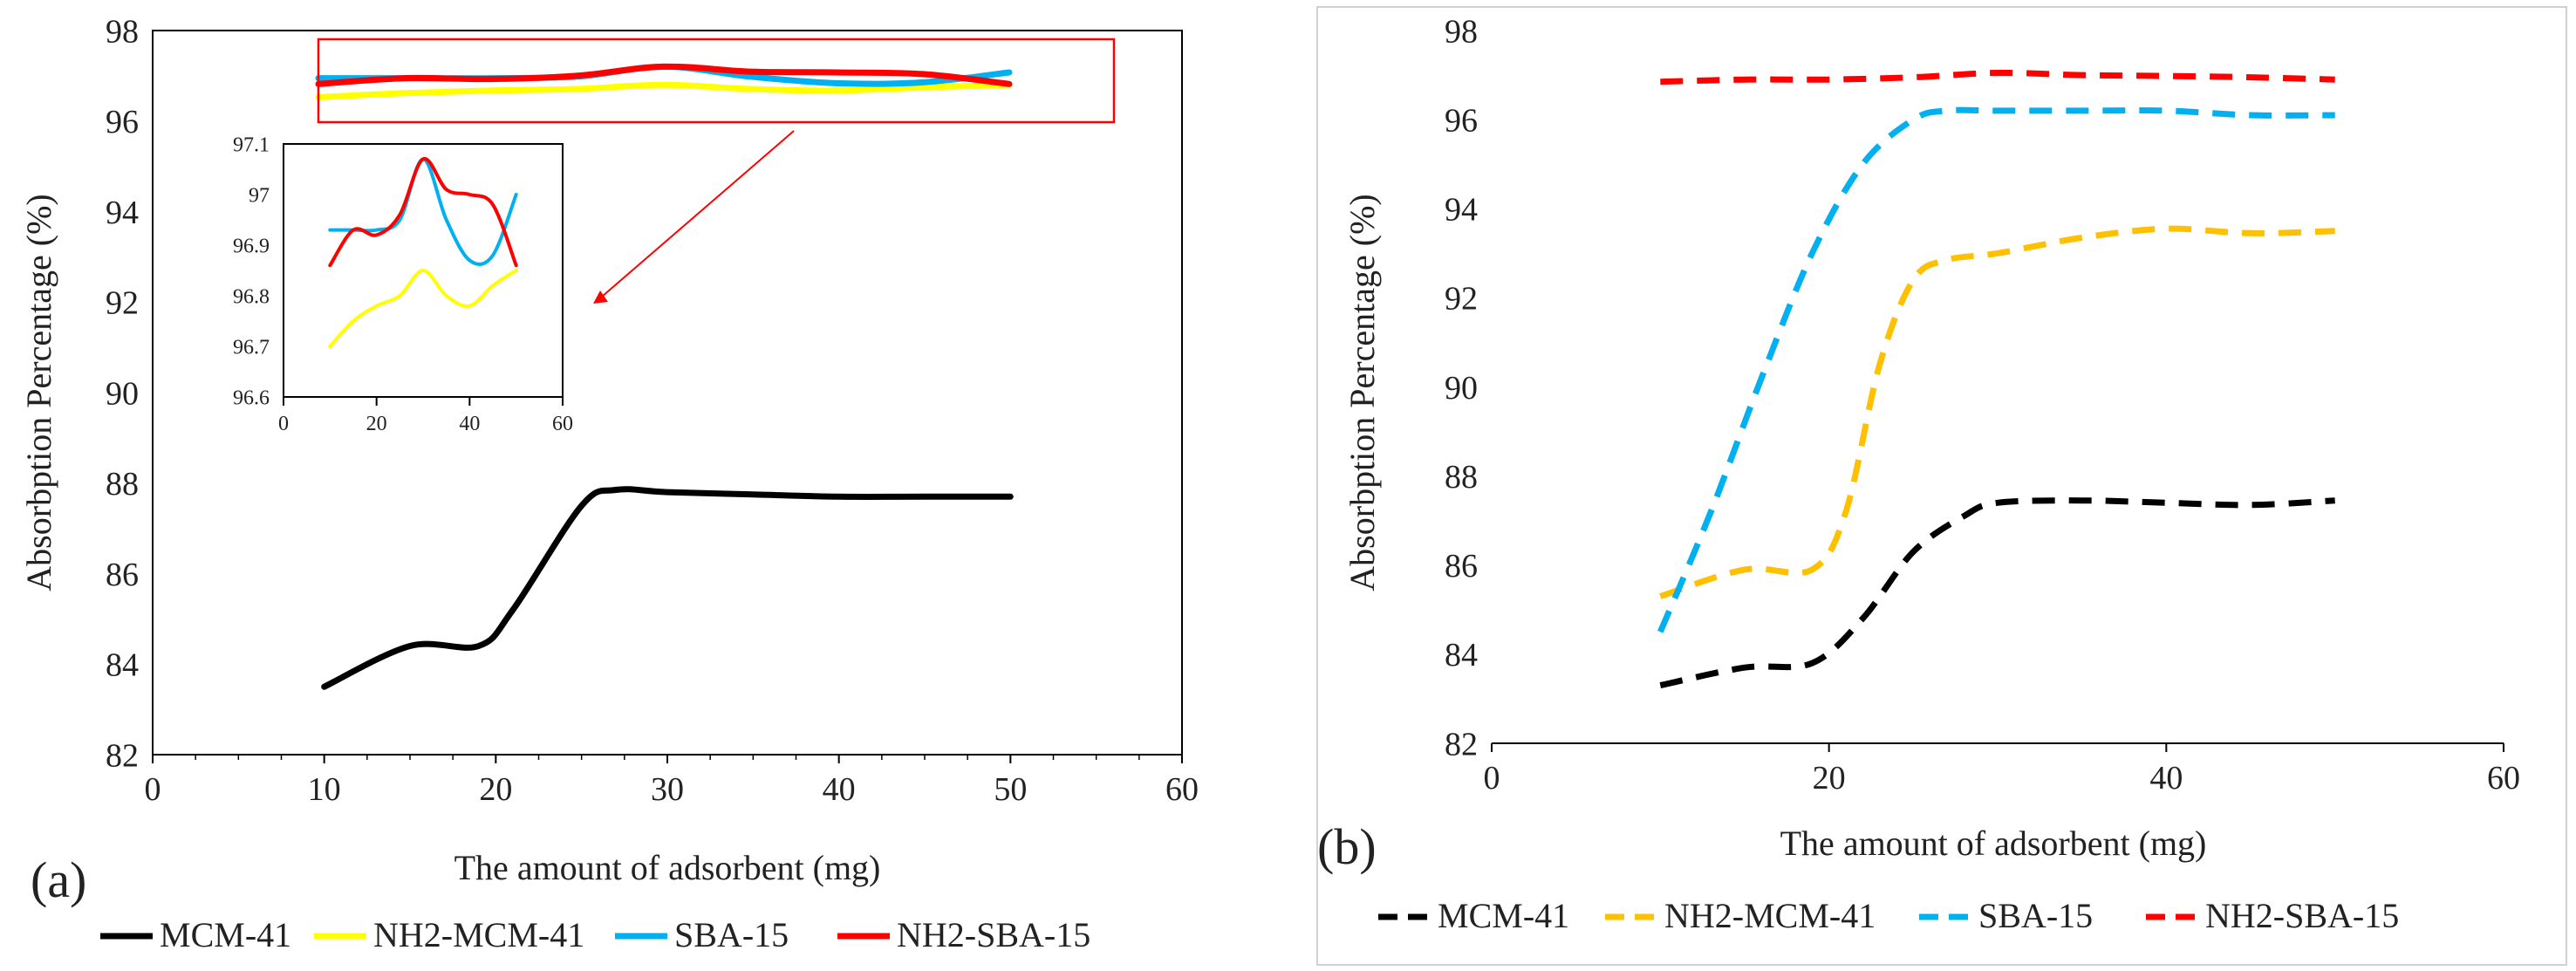  What do you see at coordinates (698, 213) in the screenshot?
I see `panel-a-zoom-arrow` at bounding box center [698, 213].